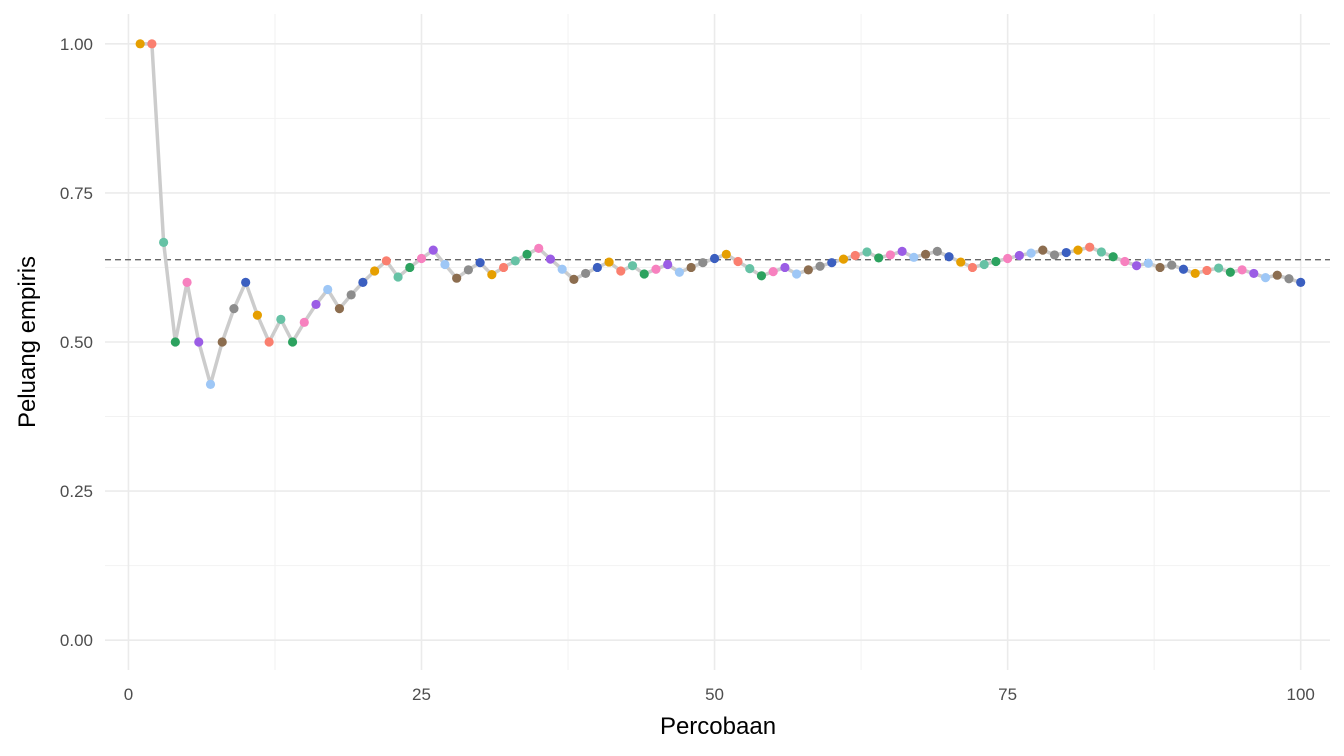  I want to click on y-axis-title: Peluang empiris, so click(27, 342).